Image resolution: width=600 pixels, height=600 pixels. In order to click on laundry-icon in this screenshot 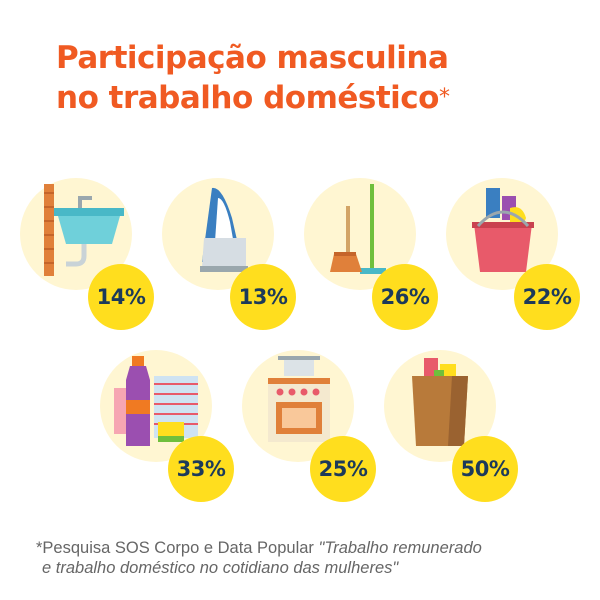, I will do `click(156, 401)`.